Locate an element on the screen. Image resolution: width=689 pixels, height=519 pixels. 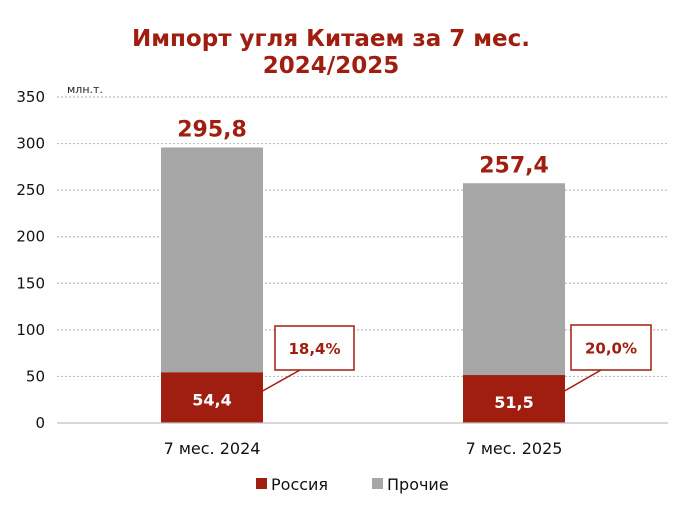
y-tick-label: 200 is located at coordinates (30, 237).